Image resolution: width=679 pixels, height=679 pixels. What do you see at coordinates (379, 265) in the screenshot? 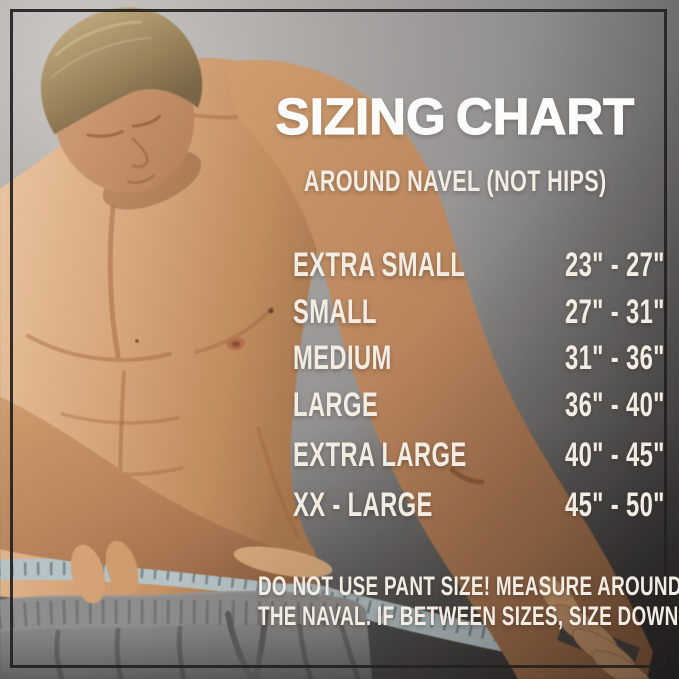
I see `size-label: EXTRA SMALL` at bounding box center [379, 265].